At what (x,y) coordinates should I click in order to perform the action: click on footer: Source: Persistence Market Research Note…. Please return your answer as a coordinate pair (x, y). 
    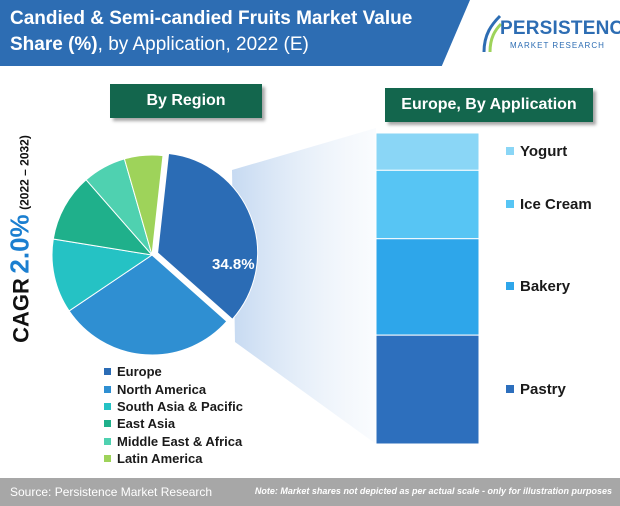
    Looking at the image, I should click on (310, 492).